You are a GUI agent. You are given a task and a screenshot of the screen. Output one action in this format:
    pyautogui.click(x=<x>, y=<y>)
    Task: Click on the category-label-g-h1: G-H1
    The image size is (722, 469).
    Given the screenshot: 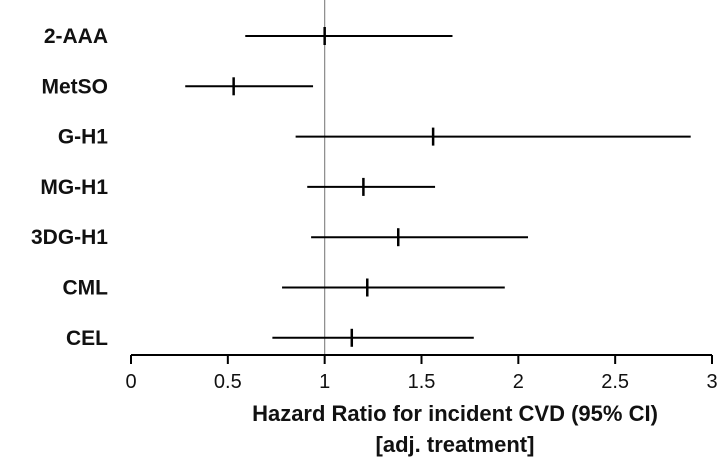 What is the action you would take?
    pyautogui.click(x=83, y=137)
    